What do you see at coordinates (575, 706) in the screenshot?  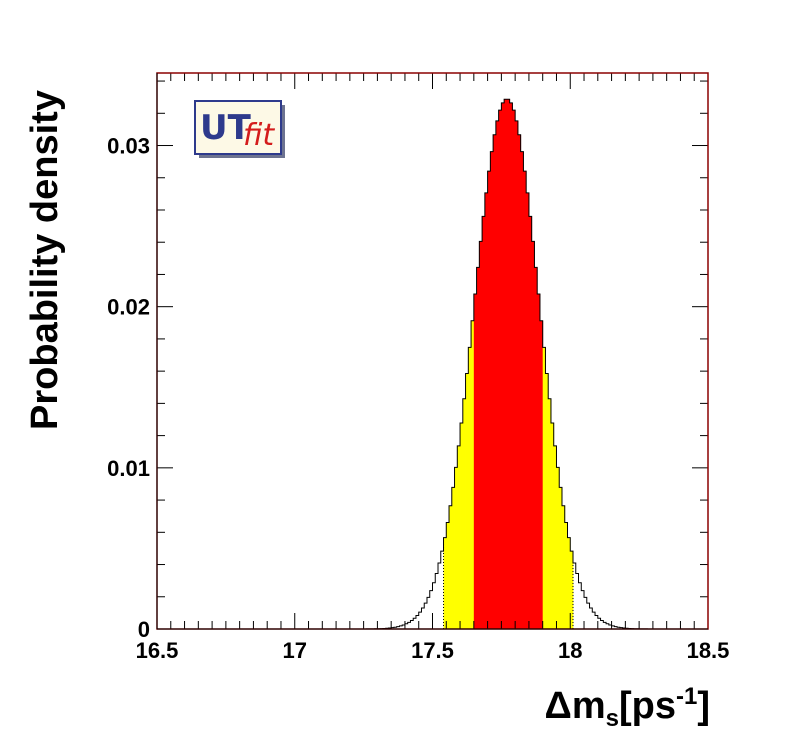 I see `x-axis-title-main: Δm` at bounding box center [575, 706].